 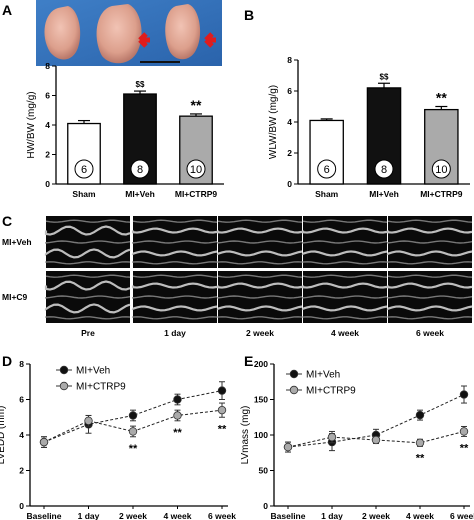 What do you see at coordinates (183, 32) in the screenshot?
I see `heart-mi-ctrp9-image` at bounding box center [183, 32].